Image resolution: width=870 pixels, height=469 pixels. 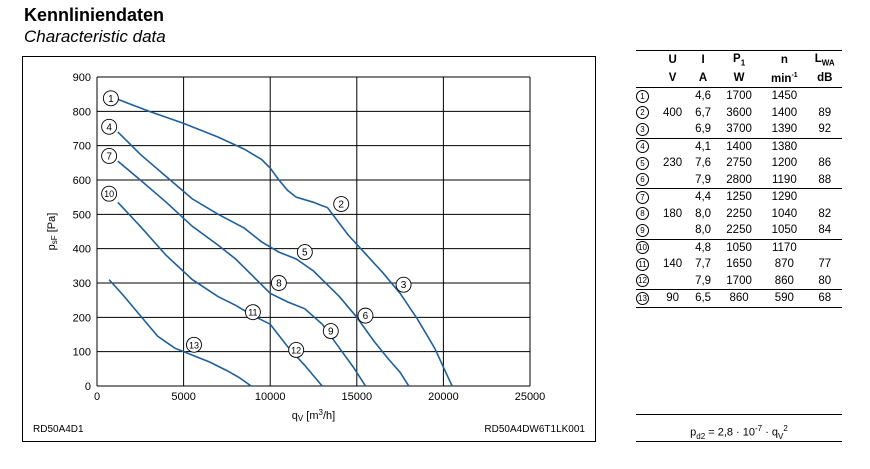 What do you see at coordinates (642, 230) in the screenshot?
I see `row-number-circle: 9` at bounding box center [642, 230].